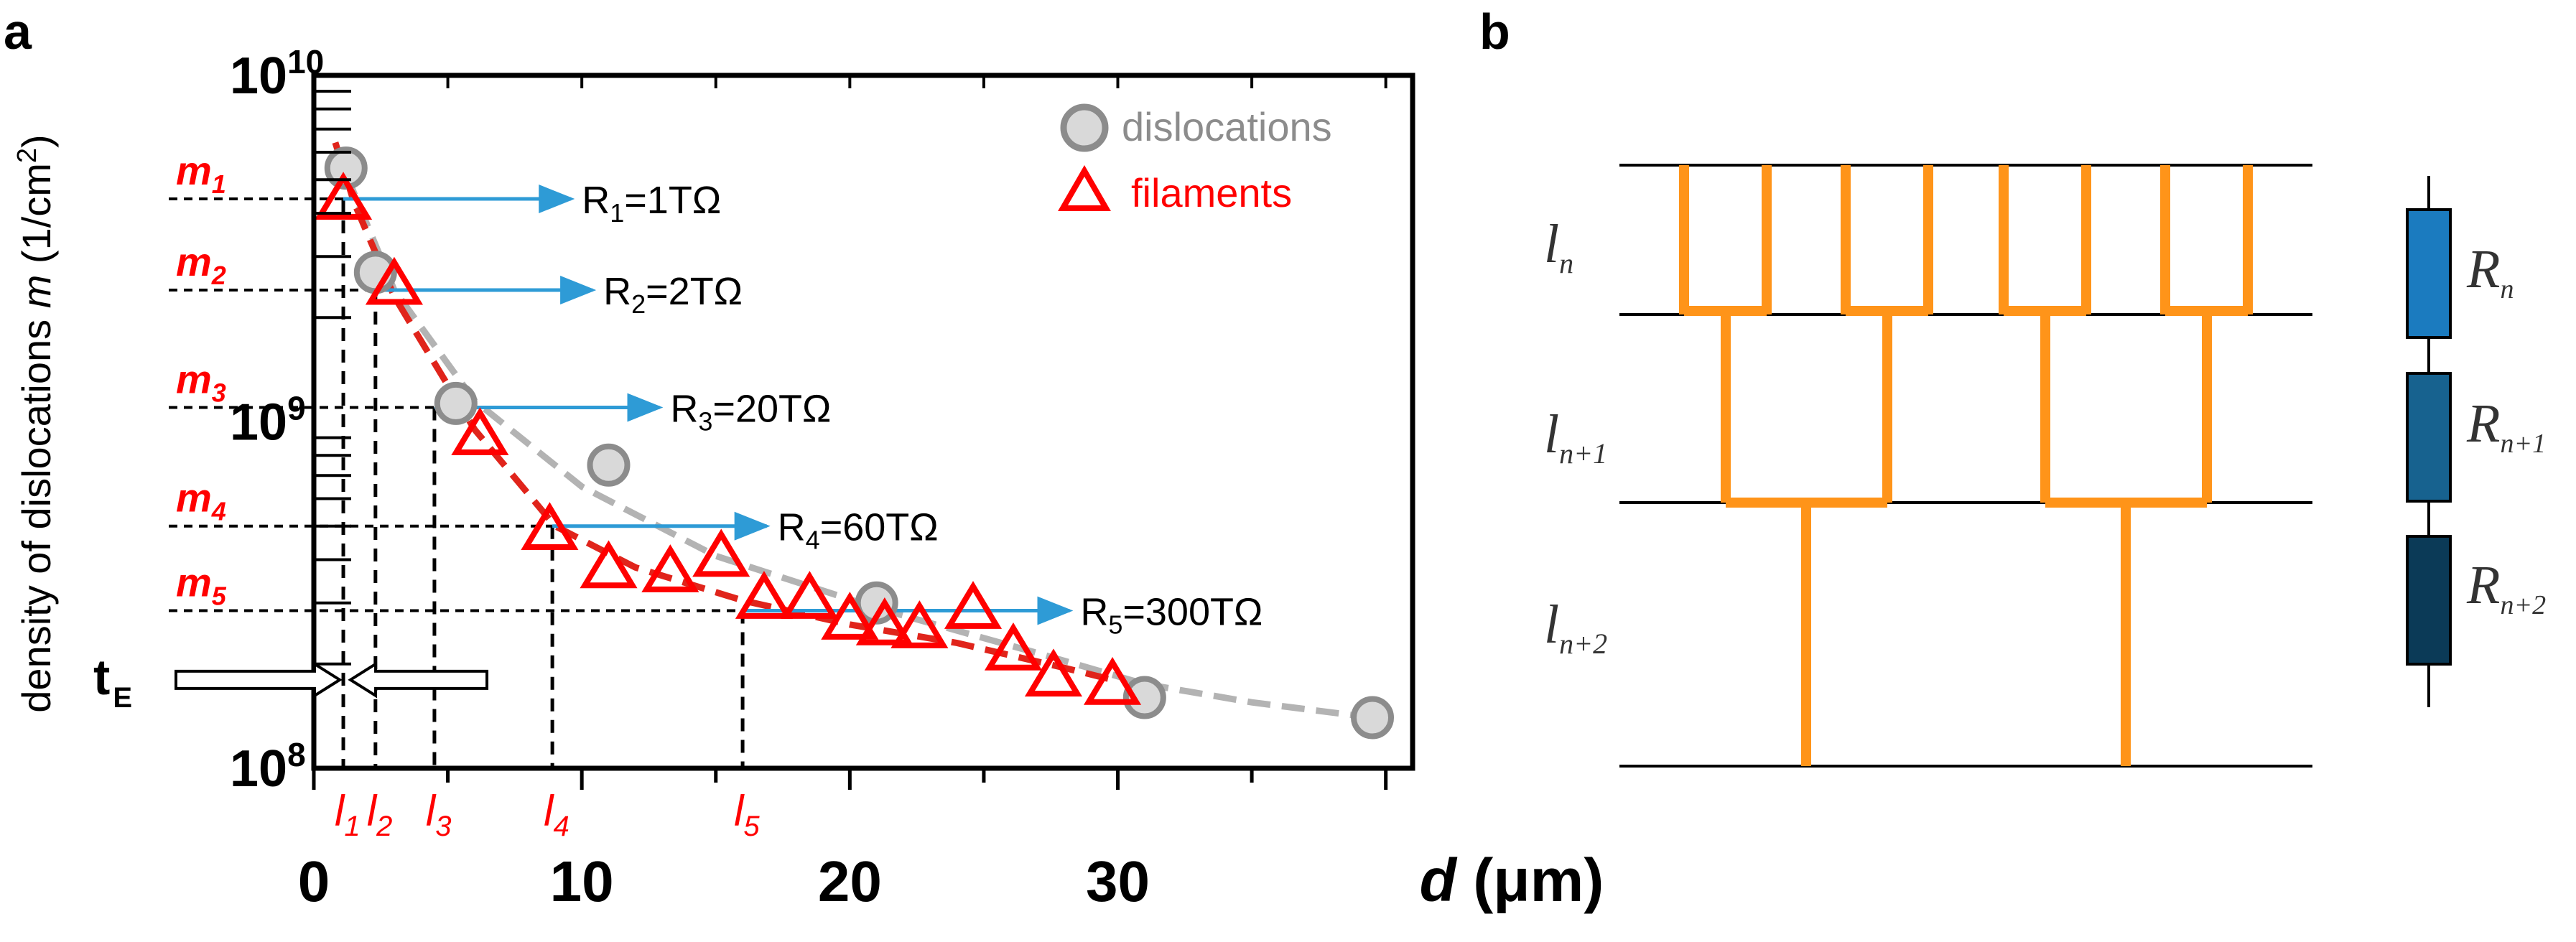  I want to click on legend-dislocations-label: dislocations, so click(1227, 126).